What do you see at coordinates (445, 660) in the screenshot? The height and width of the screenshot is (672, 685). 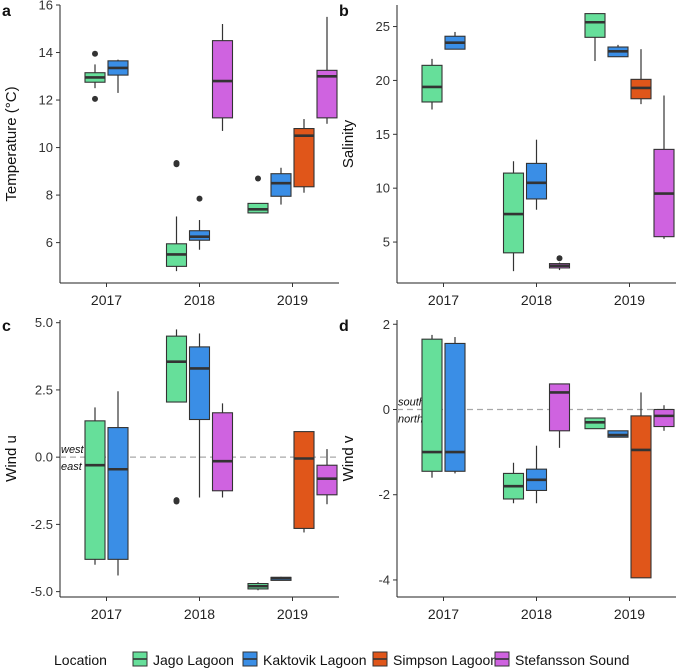 I see `legend-label: Simpson Lagoon` at bounding box center [445, 660].